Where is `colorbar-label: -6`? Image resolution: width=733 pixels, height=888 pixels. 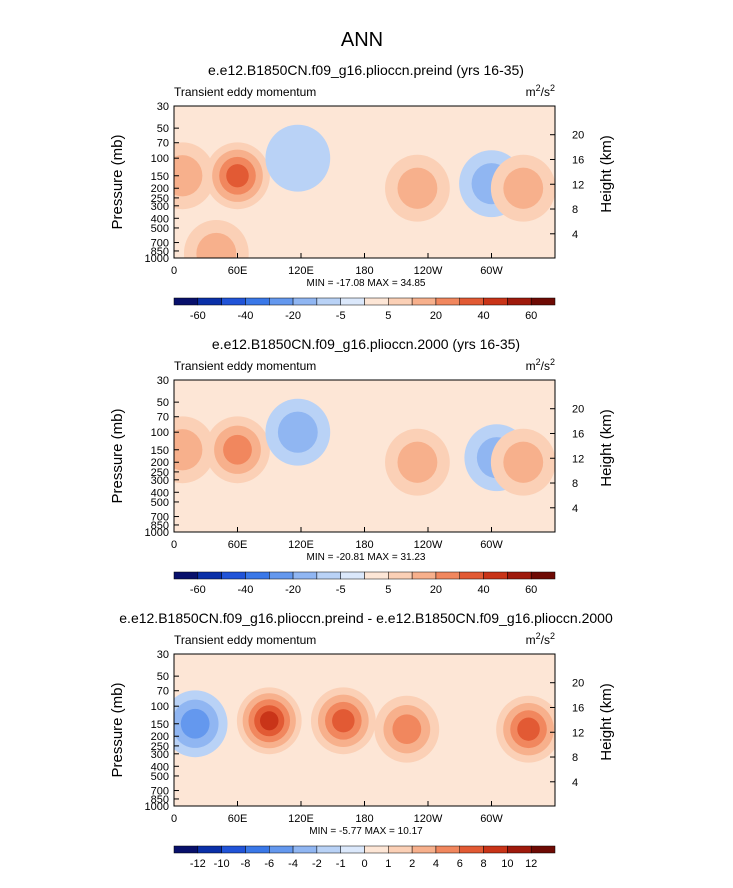 colorbar-label: -6 is located at coordinates (269, 864).